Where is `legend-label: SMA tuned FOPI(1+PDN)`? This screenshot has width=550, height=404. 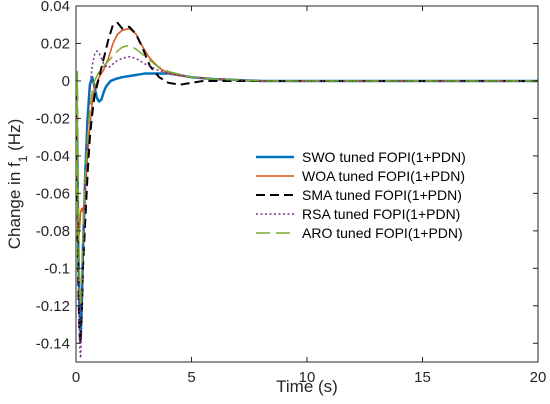 legend-label: SMA tuned FOPI(1+PDN) is located at coordinates (382, 195).